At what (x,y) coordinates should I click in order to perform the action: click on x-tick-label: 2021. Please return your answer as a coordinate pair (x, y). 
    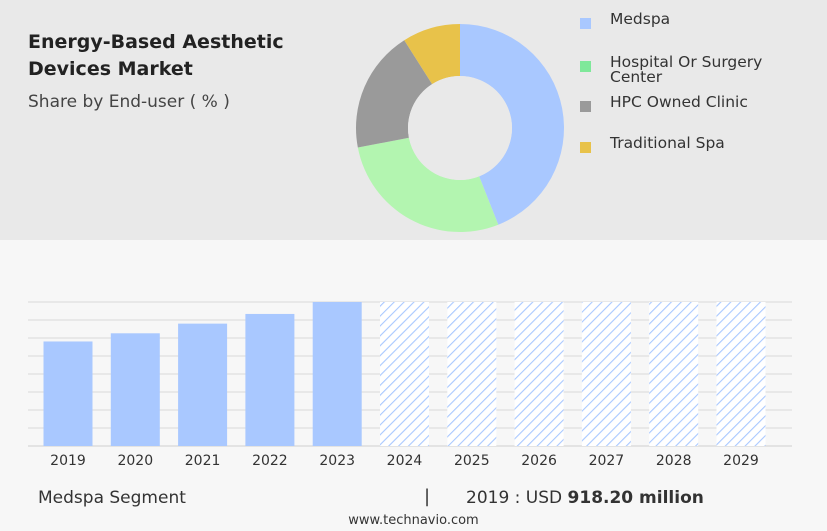
    Looking at the image, I should click on (203, 461).